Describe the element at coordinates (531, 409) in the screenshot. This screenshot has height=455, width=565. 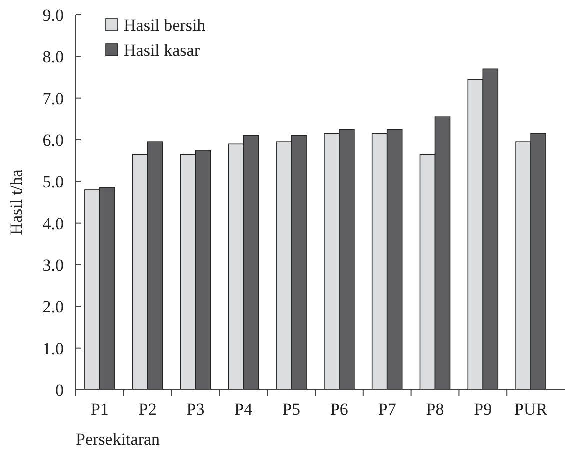
I see `x-tick-label: PUR` at that location.